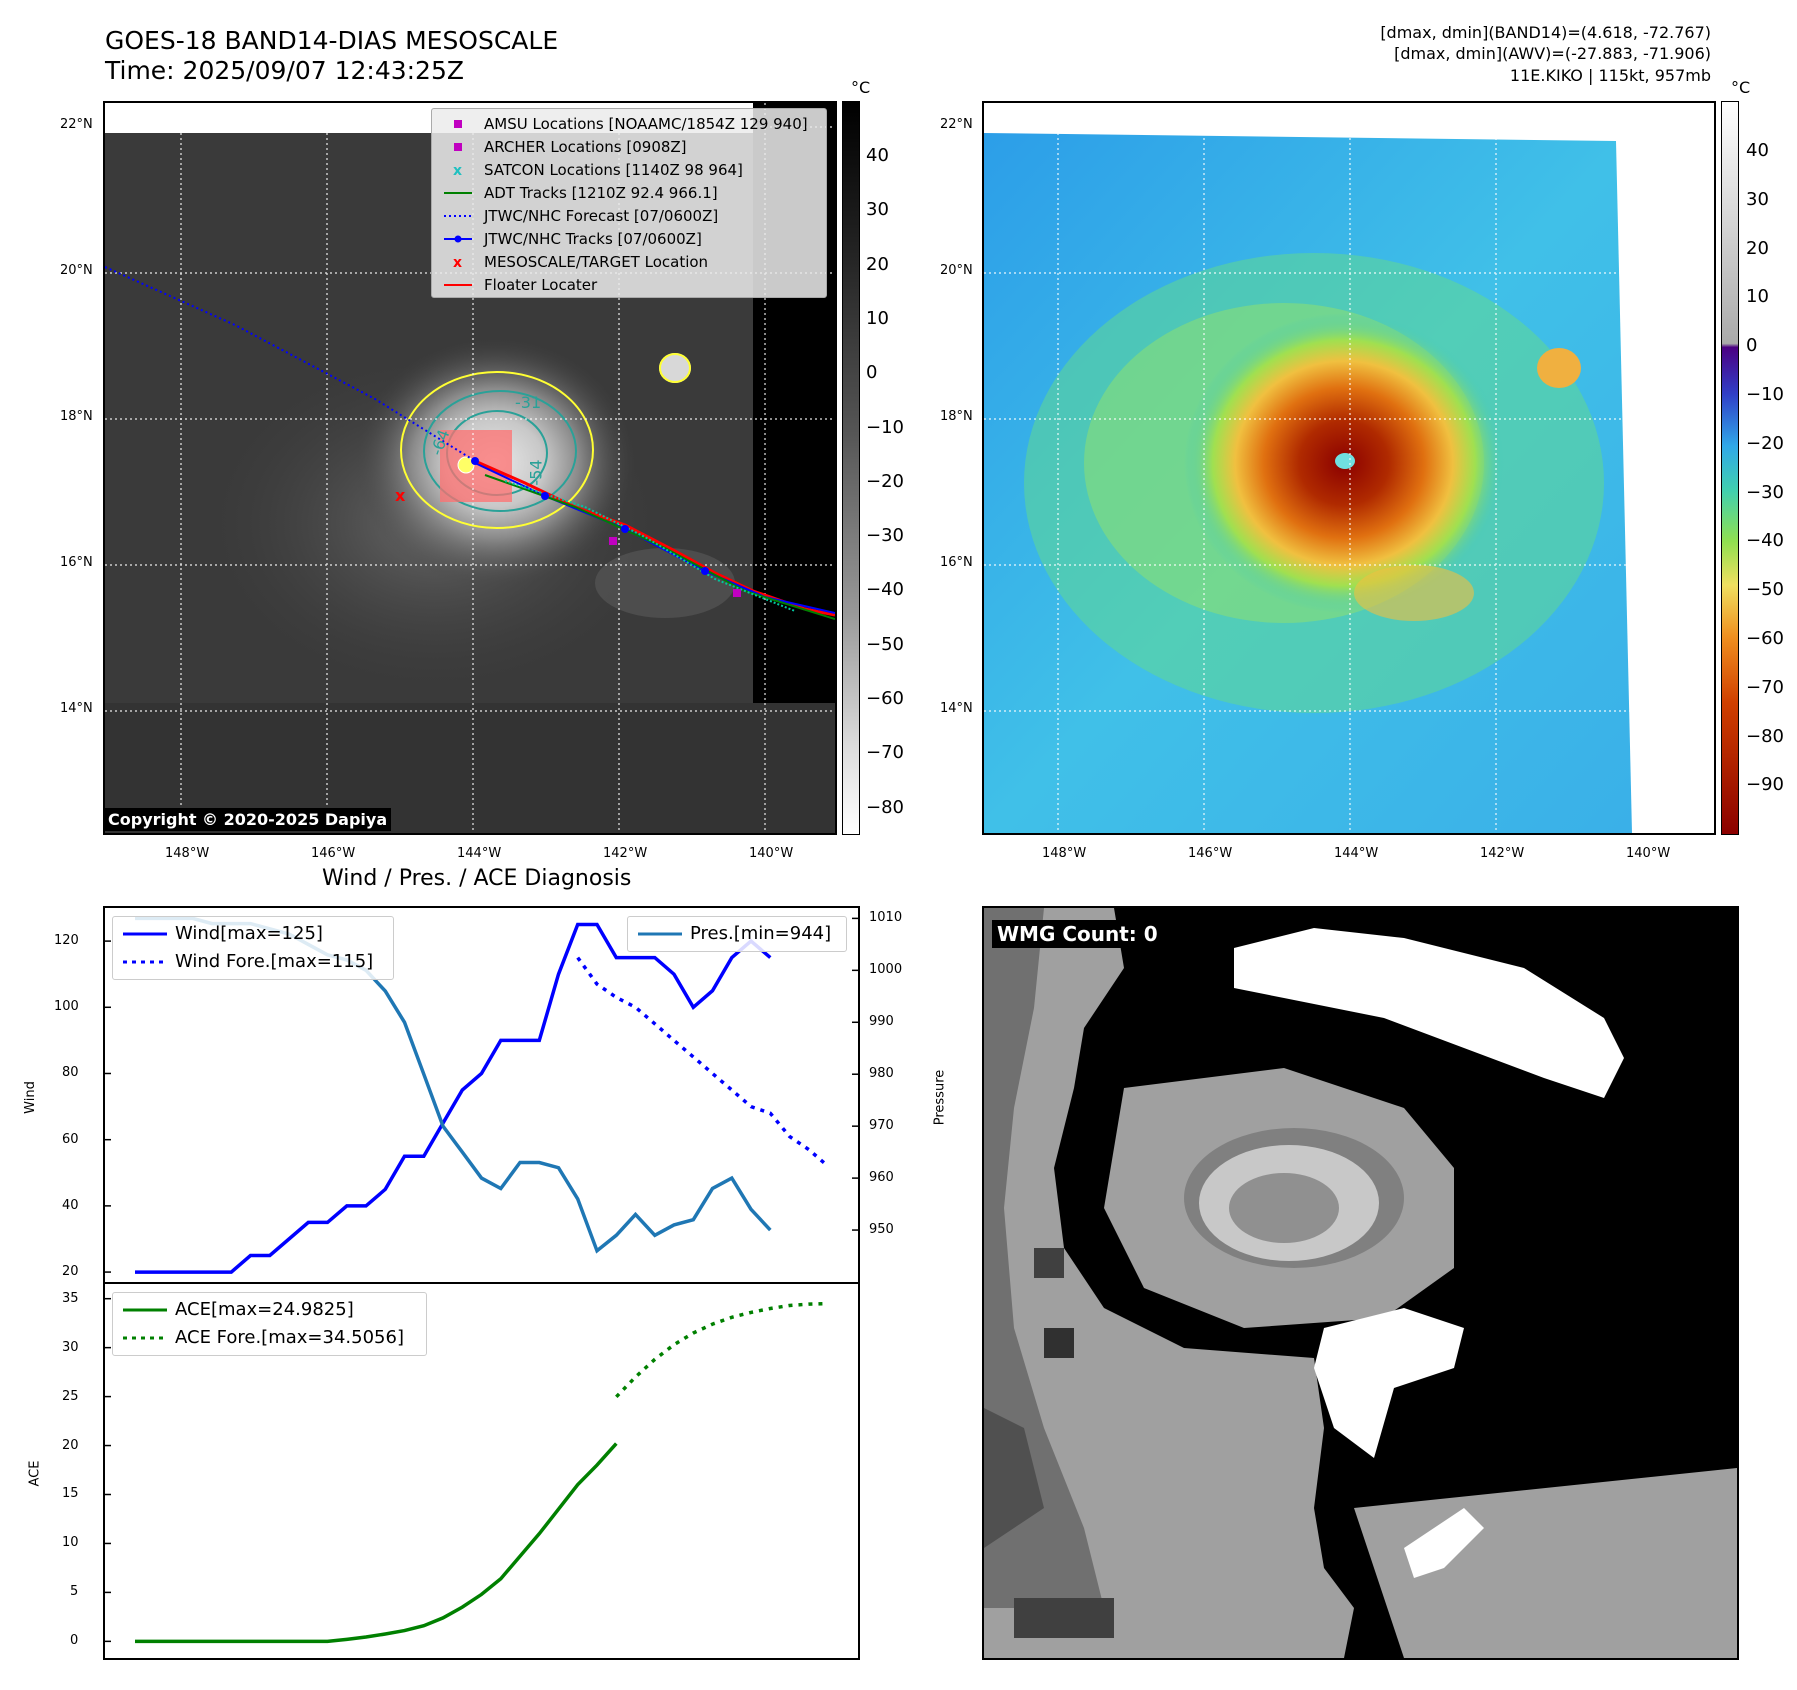 This screenshot has width=1797, height=1690. What do you see at coordinates (877, 210) in the screenshot?
I see `ir-colorbar-tick: 30` at bounding box center [877, 210].